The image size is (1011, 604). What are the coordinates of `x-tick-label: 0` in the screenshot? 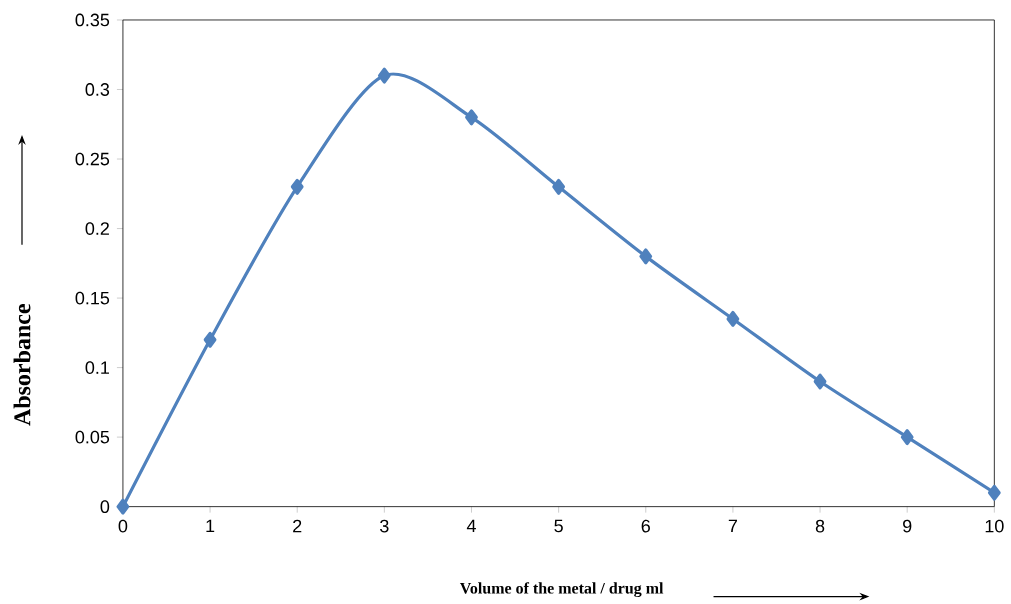 It's located at (123, 526).